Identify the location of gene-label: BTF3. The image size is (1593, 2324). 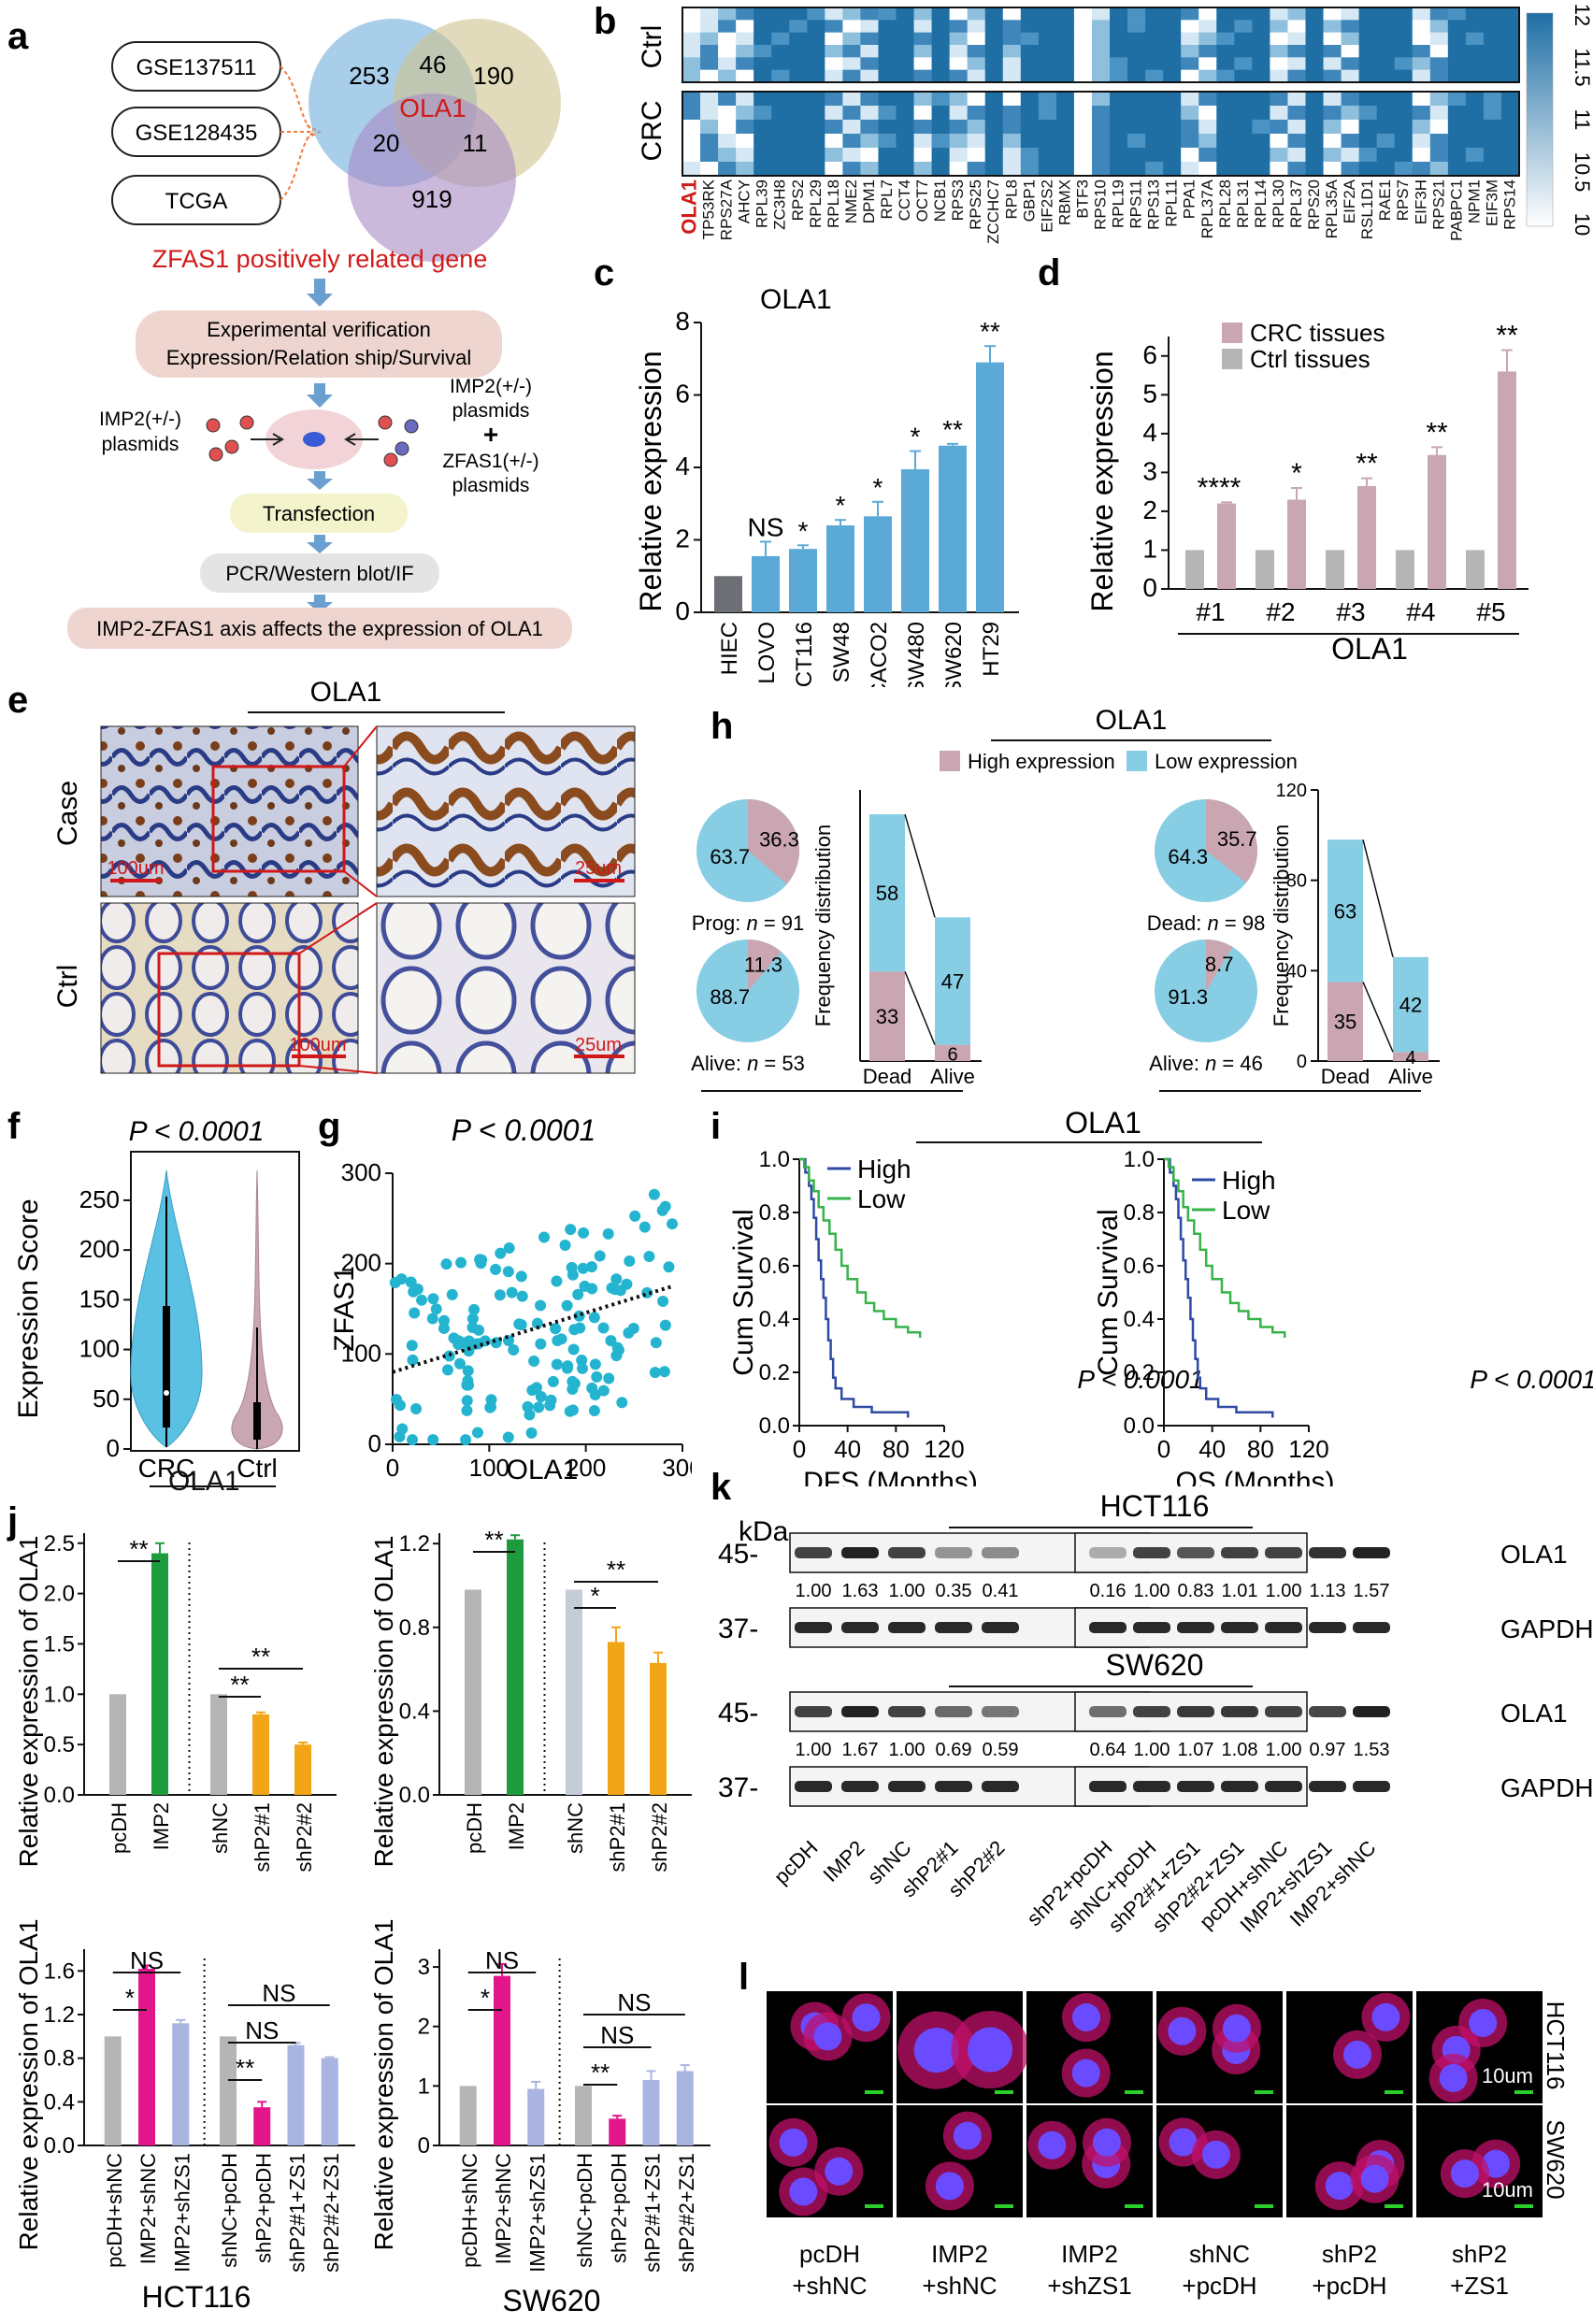
(1082, 199).